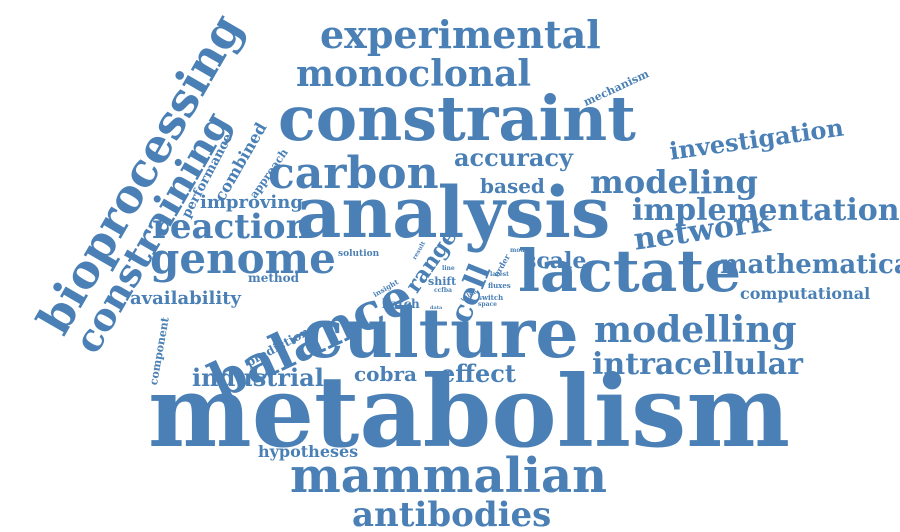  I want to click on word-availability: availability, so click(185, 298).